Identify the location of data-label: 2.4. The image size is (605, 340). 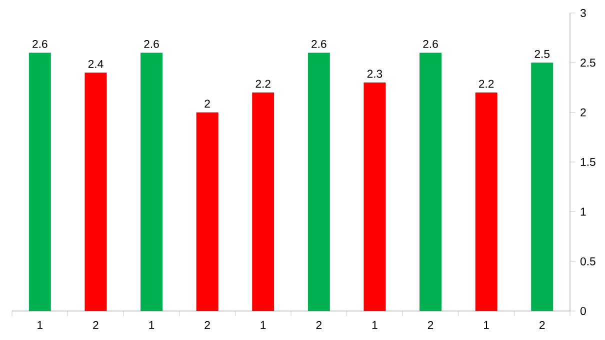
(96, 64).